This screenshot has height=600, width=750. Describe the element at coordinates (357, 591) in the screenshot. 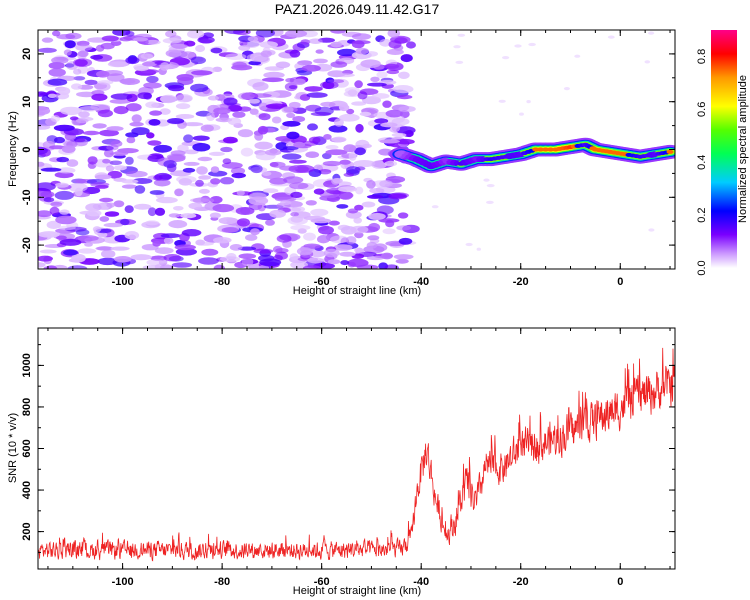

I see `snr-x-axis-label: Height of straight line (km)` at that location.